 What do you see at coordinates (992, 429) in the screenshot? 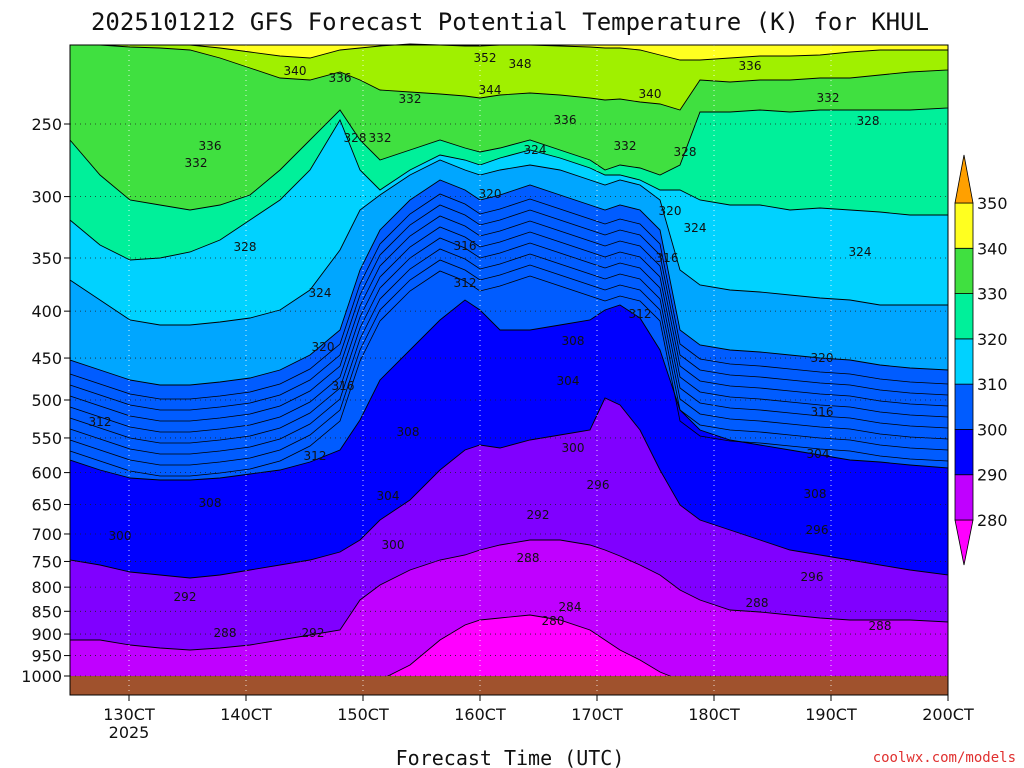
I see `colorbar-tick-label: 300` at bounding box center [992, 429].